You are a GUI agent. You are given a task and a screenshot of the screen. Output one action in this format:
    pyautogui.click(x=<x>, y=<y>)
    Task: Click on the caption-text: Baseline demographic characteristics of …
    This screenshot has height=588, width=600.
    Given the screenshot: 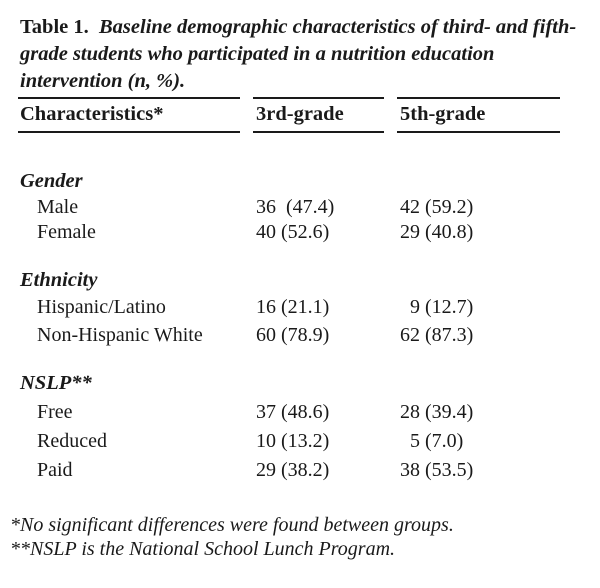 What is the action you would take?
    pyautogui.click(x=298, y=54)
    